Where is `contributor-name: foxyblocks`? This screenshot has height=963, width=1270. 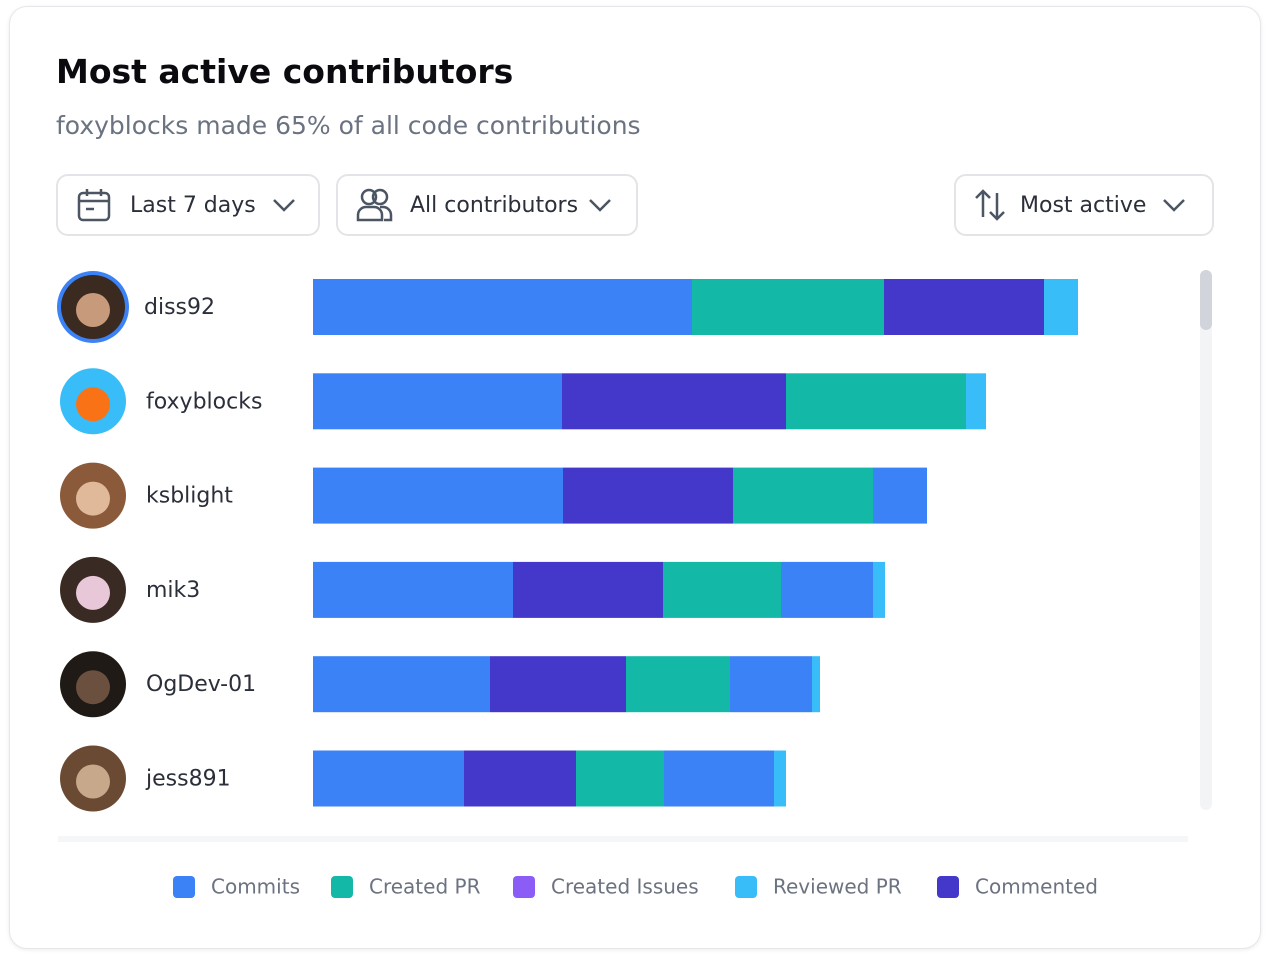
contributor-name: foxyblocks is located at coordinates (204, 401).